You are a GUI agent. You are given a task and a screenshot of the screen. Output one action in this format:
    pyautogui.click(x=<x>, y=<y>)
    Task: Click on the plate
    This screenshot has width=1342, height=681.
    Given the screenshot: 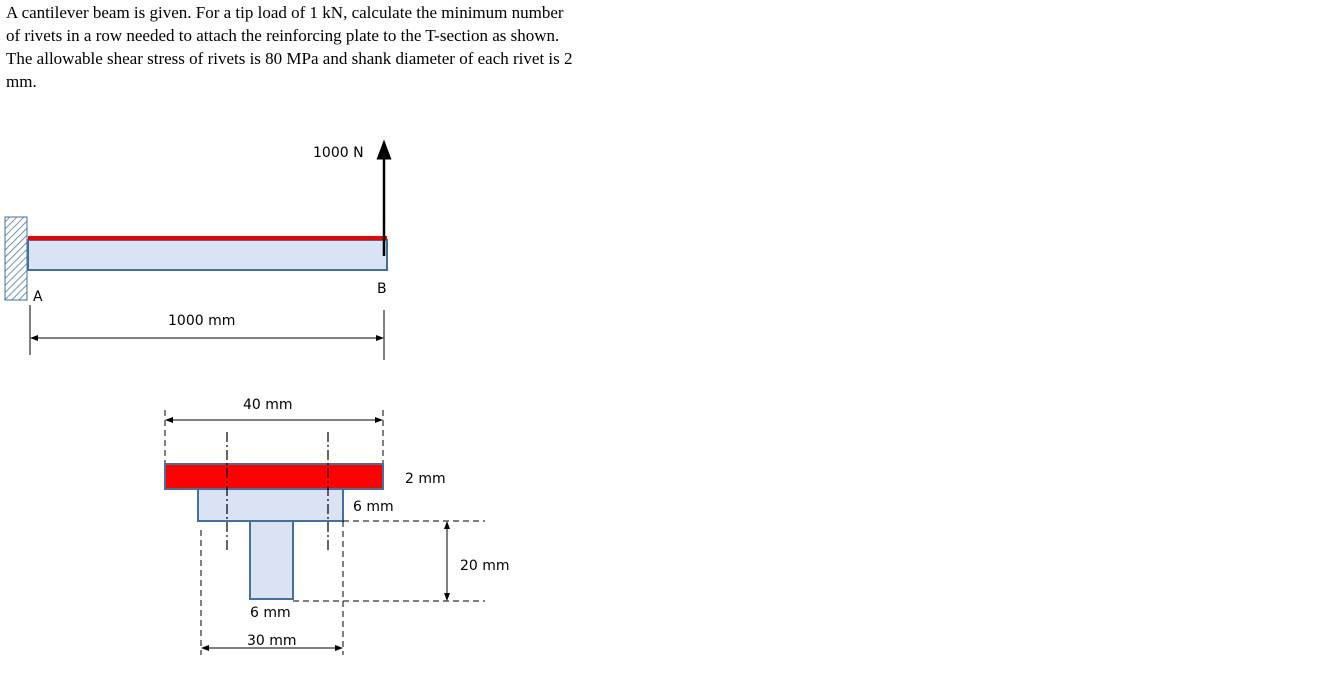 What is the action you would take?
    pyautogui.click(x=274, y=476)
    